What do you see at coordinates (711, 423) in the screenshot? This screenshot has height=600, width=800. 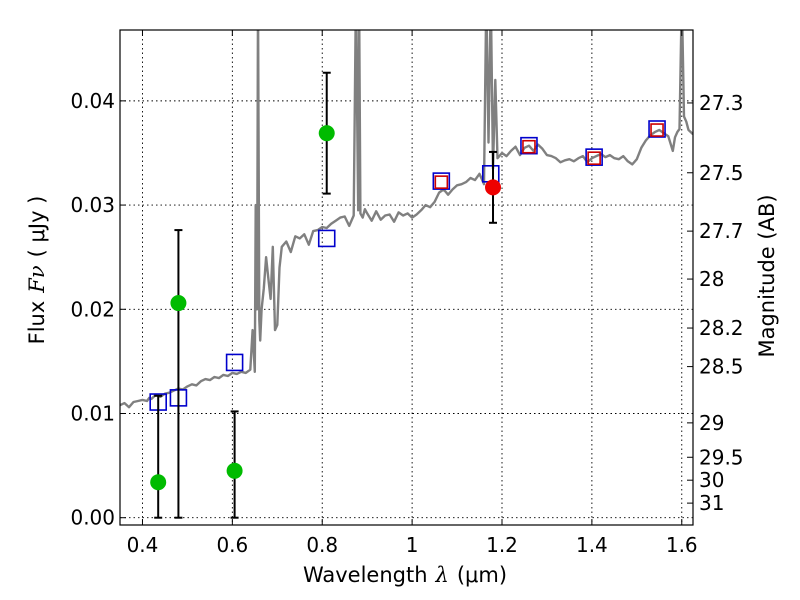 I see `right-tick-label-6: 29` at bounding box center [711, 423].